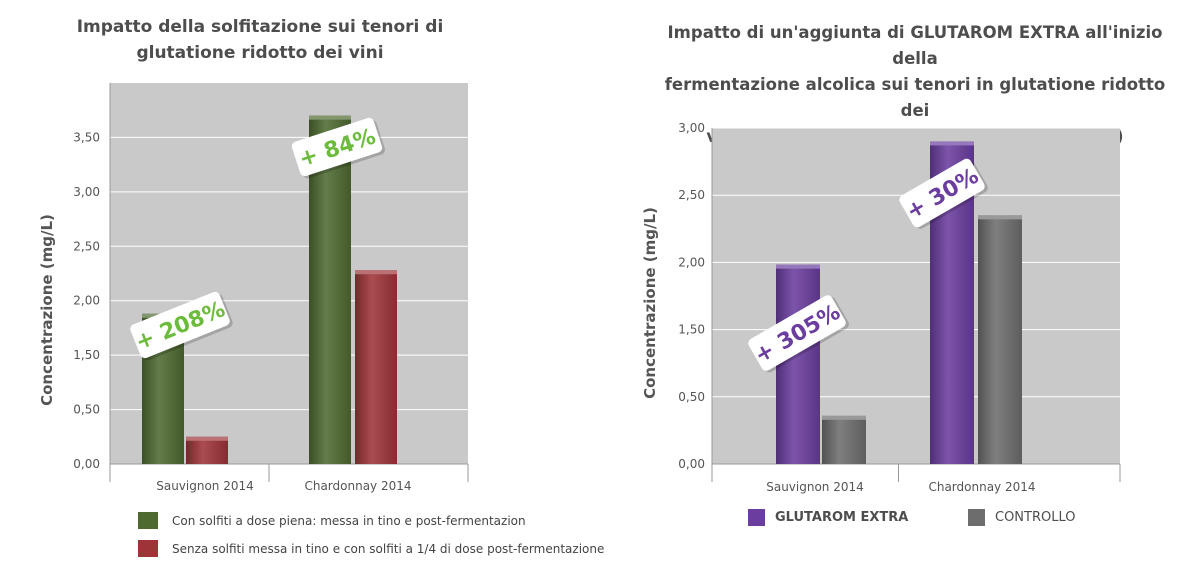 The height and width of the screenshot is (565, 1197). I want to click on chart2-bar-series2-chardonnay, so click(1000, 339).